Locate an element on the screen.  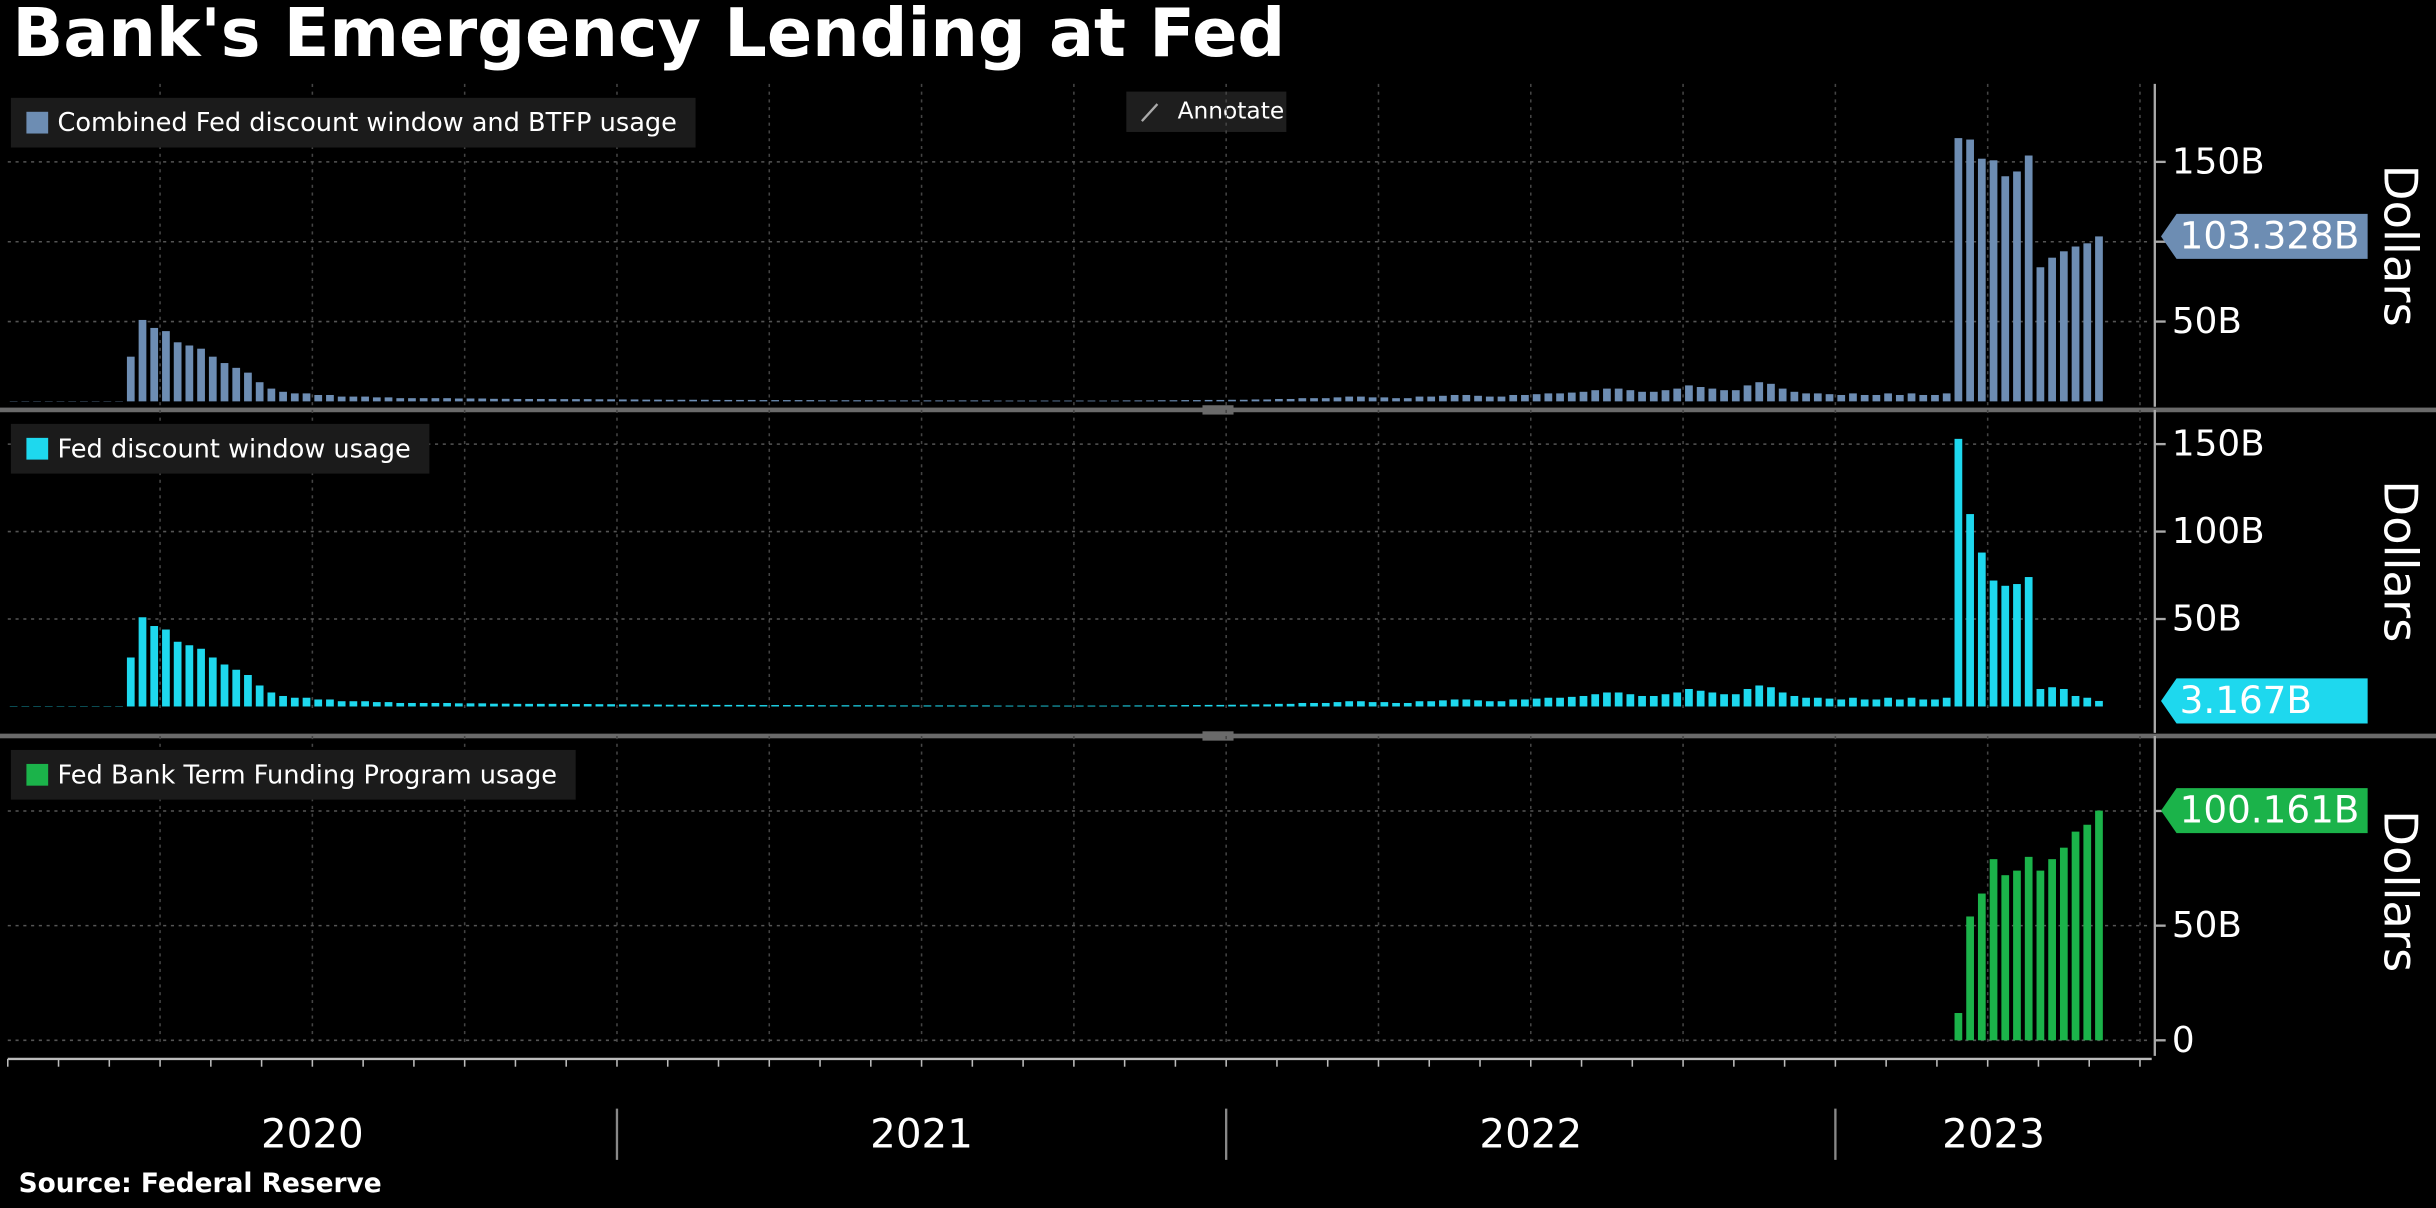
y-tick-label: 150B is located at coordinates (2218, 161).